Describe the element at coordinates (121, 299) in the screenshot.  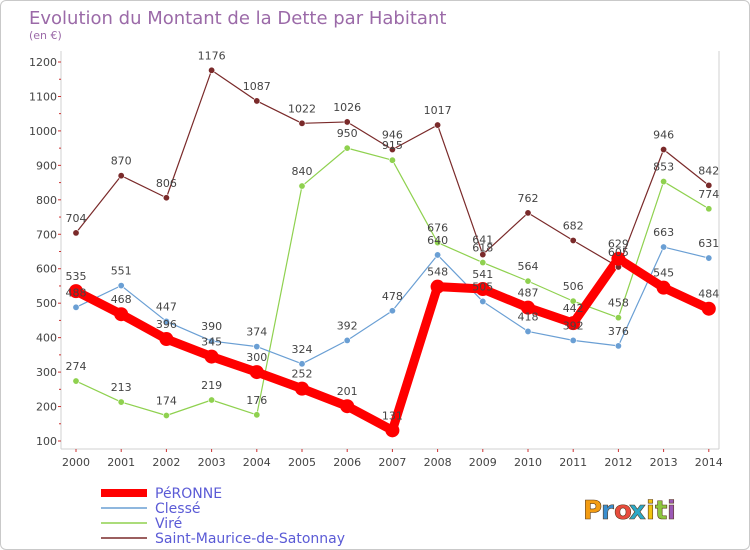
I see `data-label: 468` at that location.